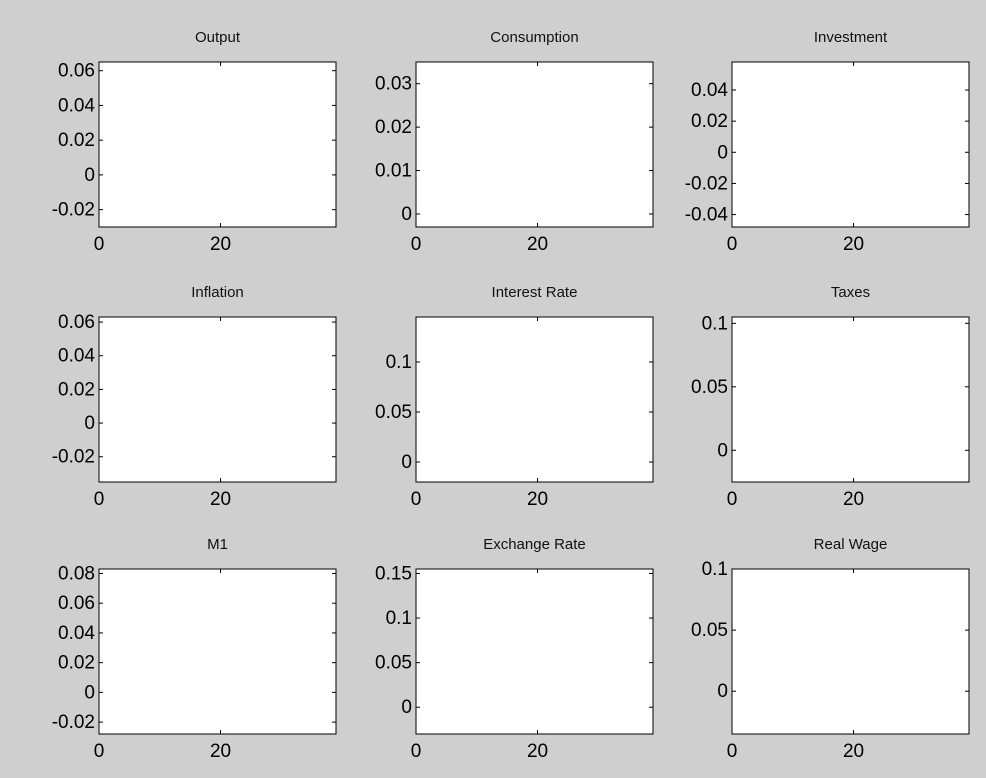 This screenshot has height=778, width=986. I want to click on y-tick-label: 0.08, so click(76, 573).